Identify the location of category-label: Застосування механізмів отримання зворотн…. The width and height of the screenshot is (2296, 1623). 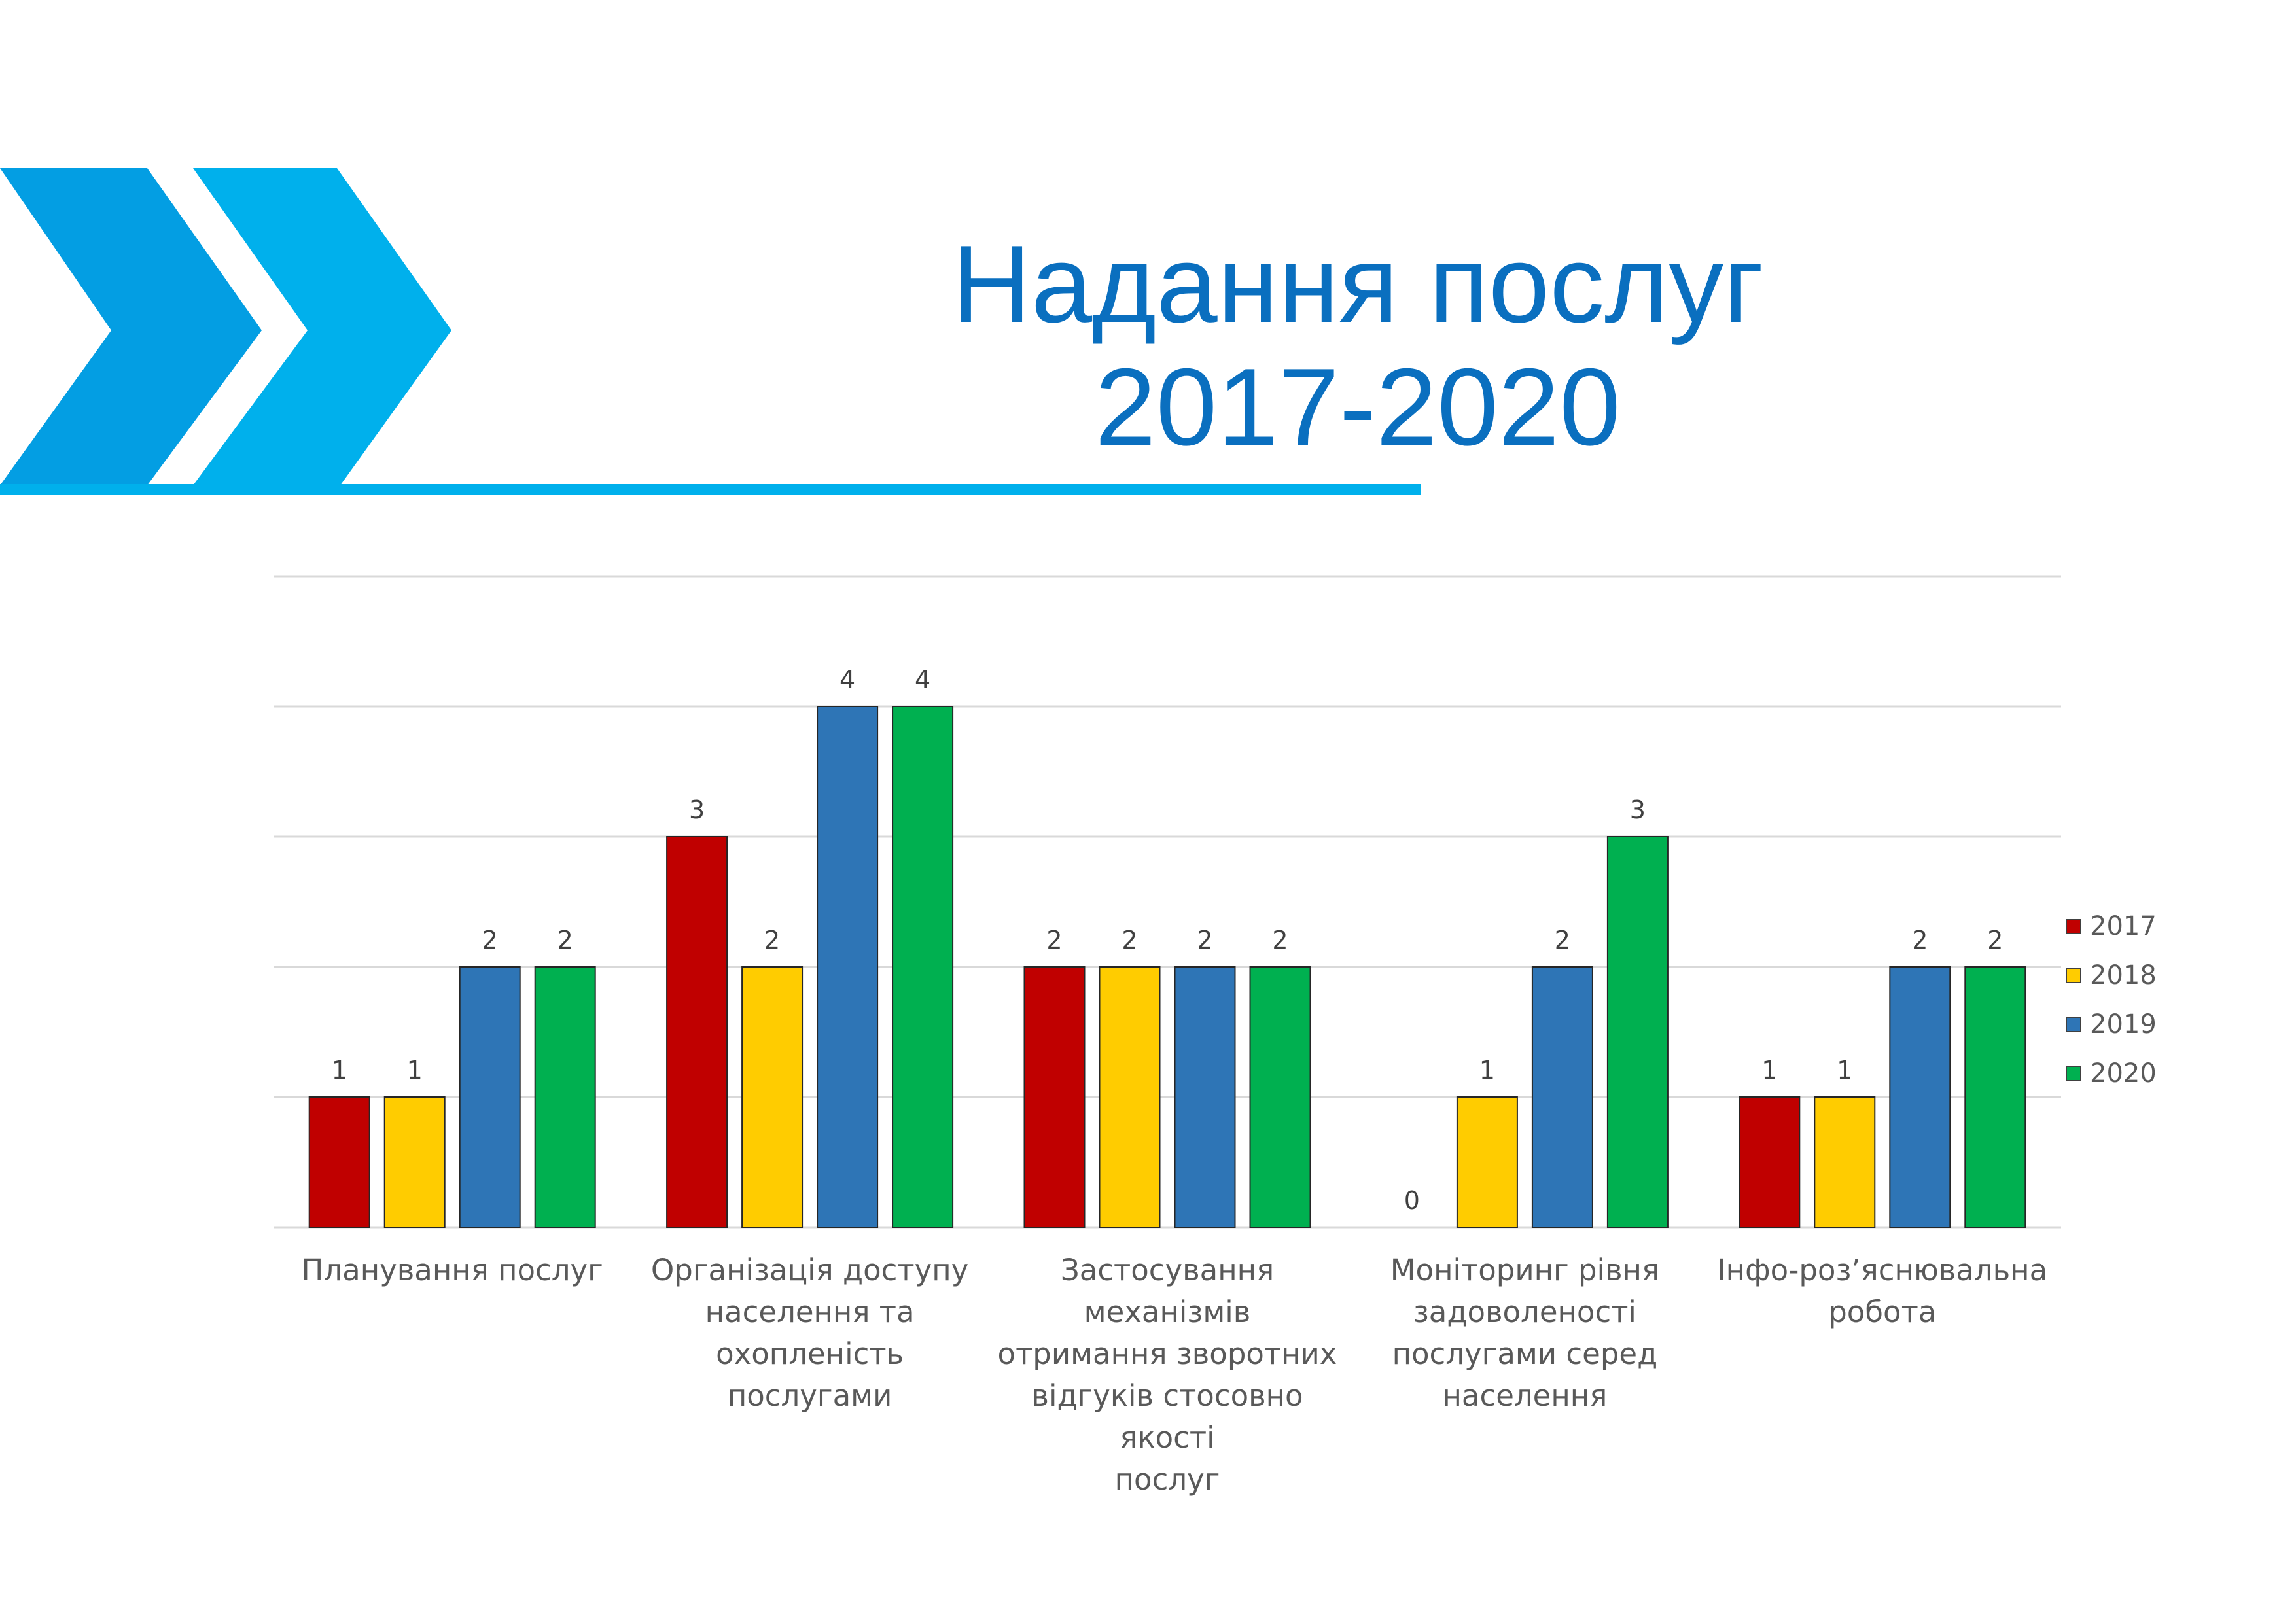
(1167, 1375).